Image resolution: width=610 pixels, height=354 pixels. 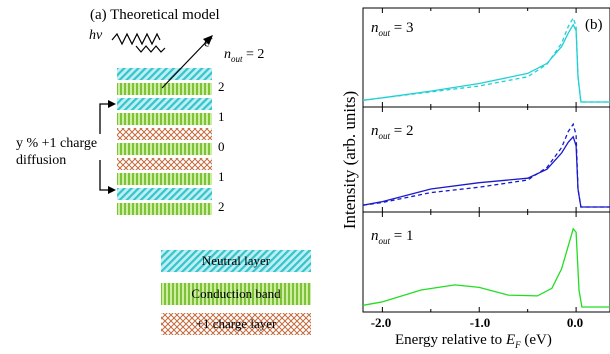 I want to click on electron-symbol: e, so click(x=207, y=42).